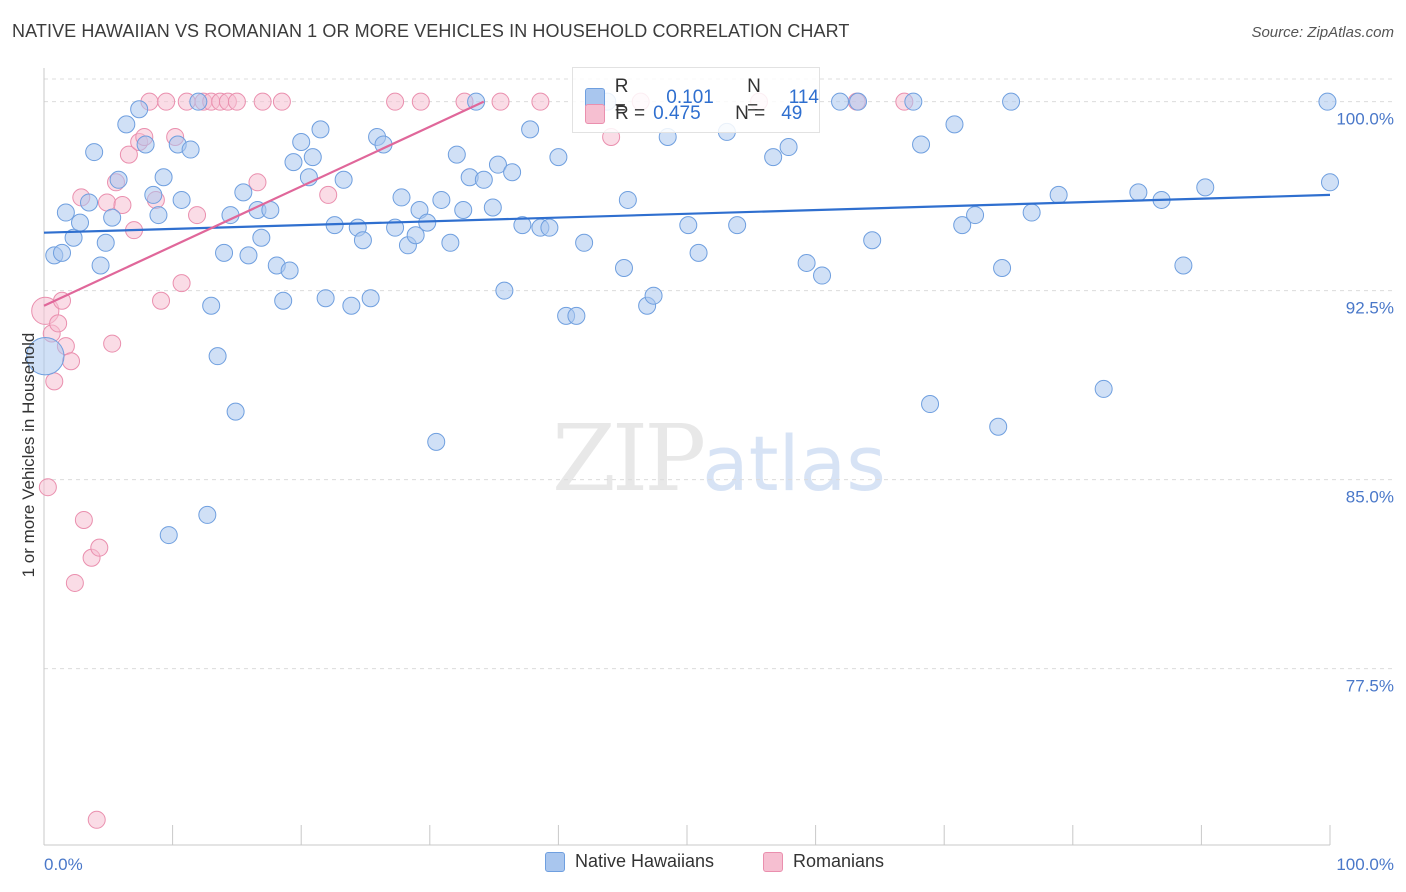 The height and width of the screenshot is (892, 1406). I want to click on n-value: 49, so click(792, 113).